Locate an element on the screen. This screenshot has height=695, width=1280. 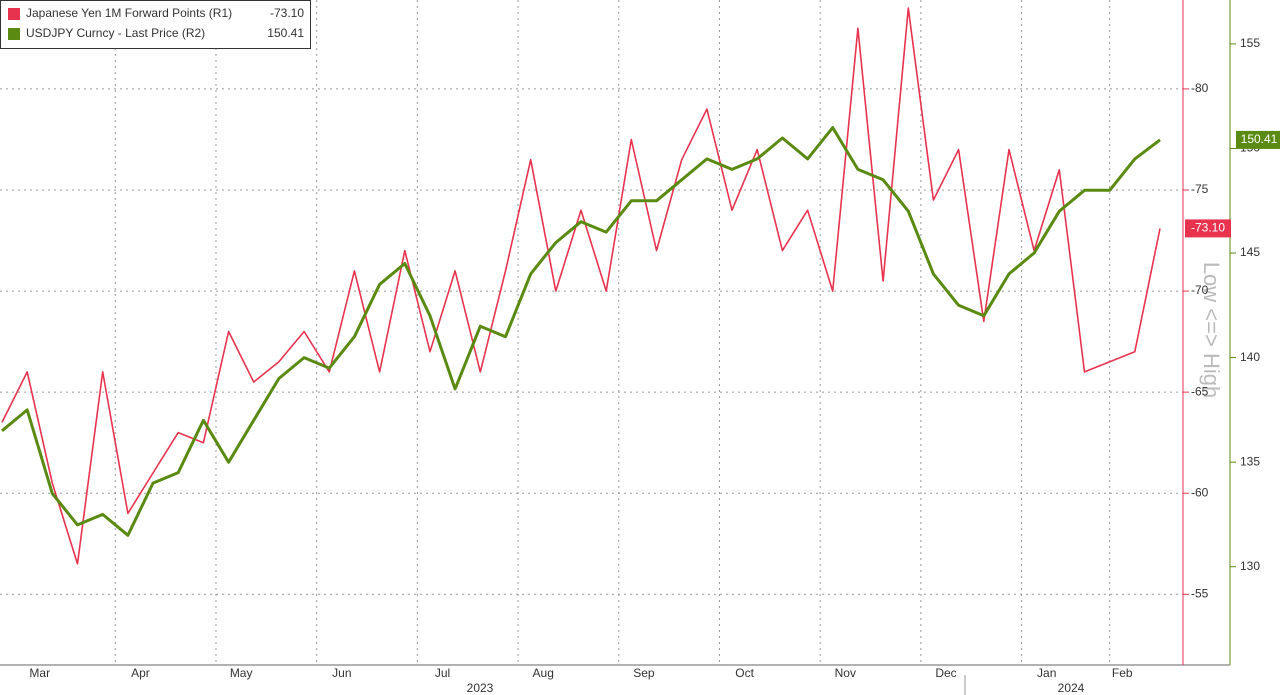
y-tick-label: -60 is located at coordinates (1200, 492).